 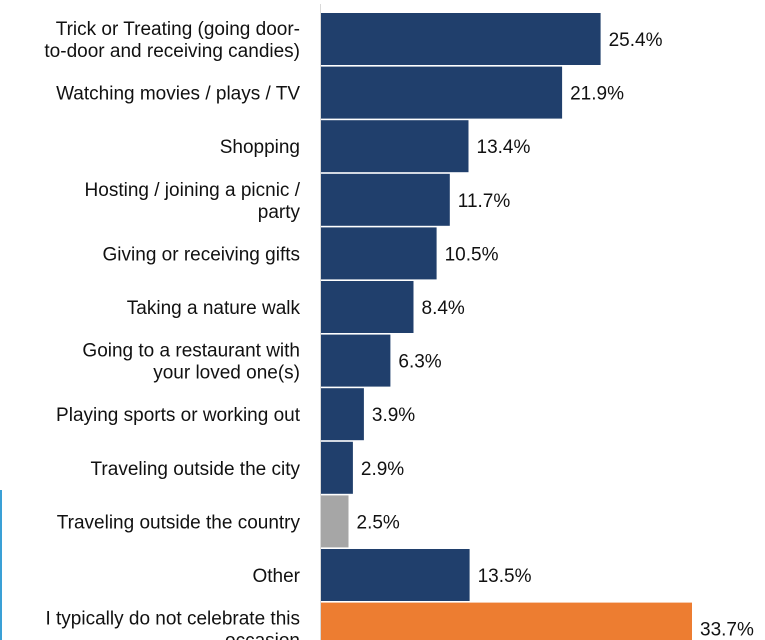 What do you see at coordinates (419, 362) in the screenshot?
I see `value-label-7: 6.3%` at bounding box center [419, 362].